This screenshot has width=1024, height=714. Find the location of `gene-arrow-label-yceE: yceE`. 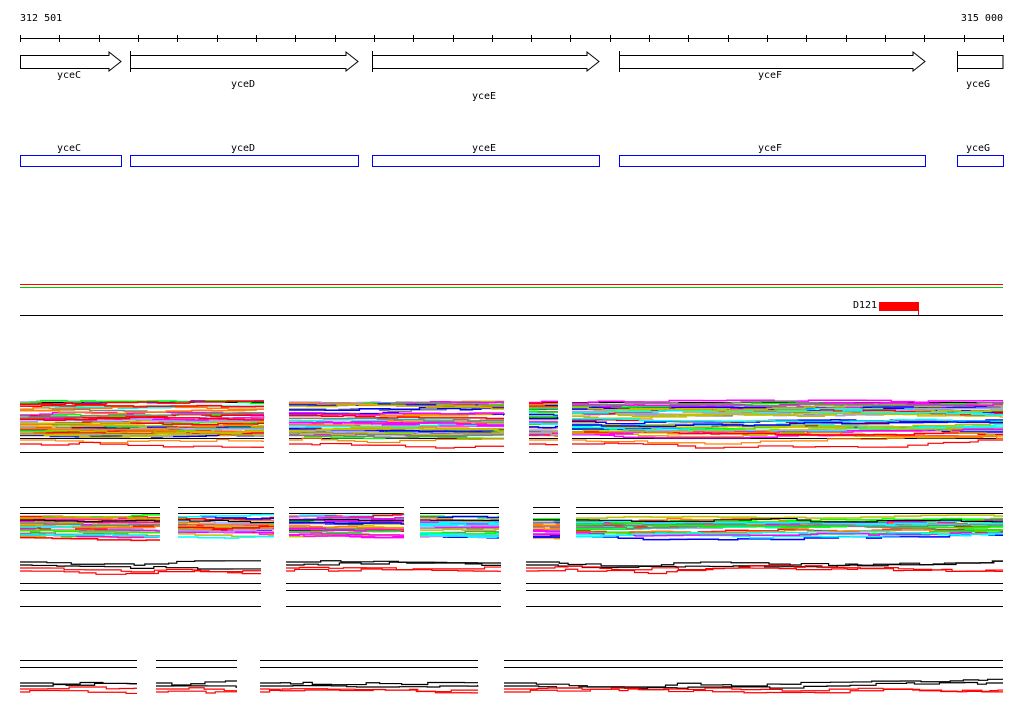

gene-arrow-label-yceE: yceE is located at coordinates (484, 96).